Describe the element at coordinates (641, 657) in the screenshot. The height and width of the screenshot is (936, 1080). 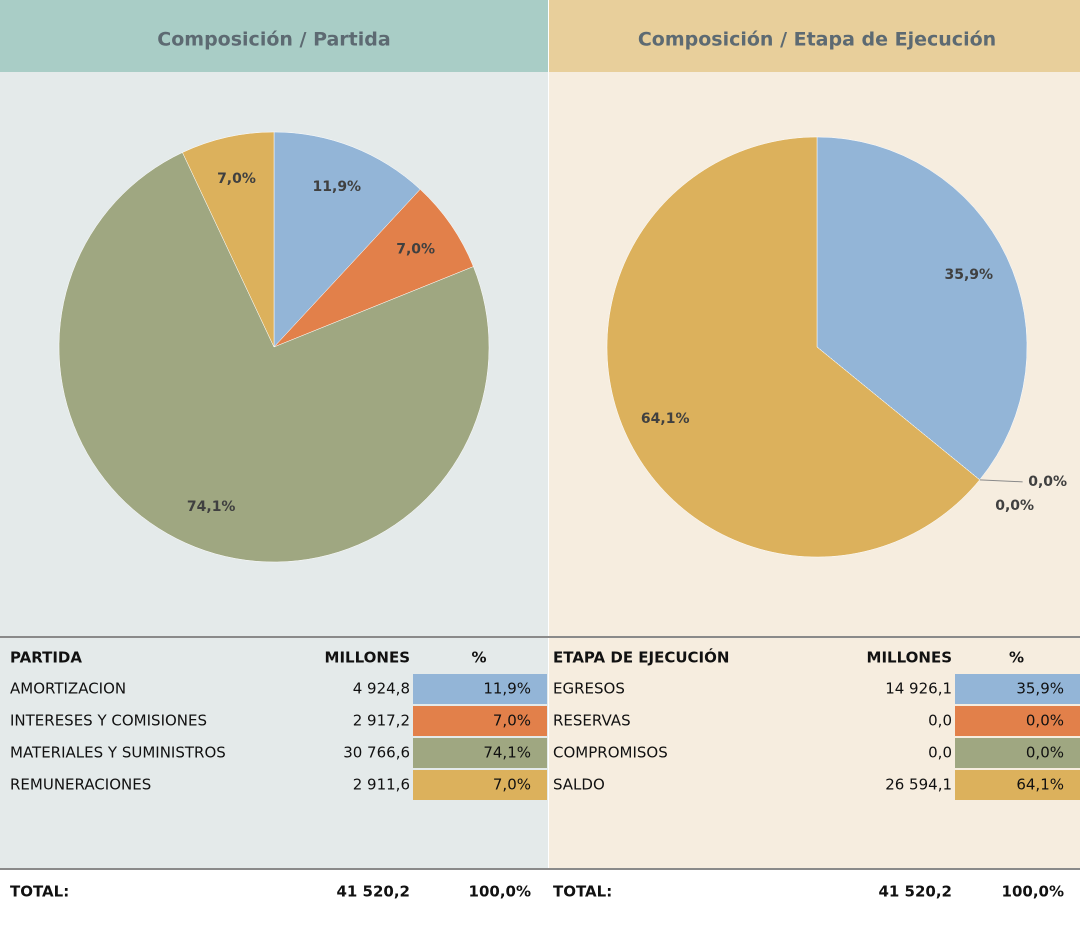
I see `column-header: ETAPA DE EJECUCIÓN` at that location.